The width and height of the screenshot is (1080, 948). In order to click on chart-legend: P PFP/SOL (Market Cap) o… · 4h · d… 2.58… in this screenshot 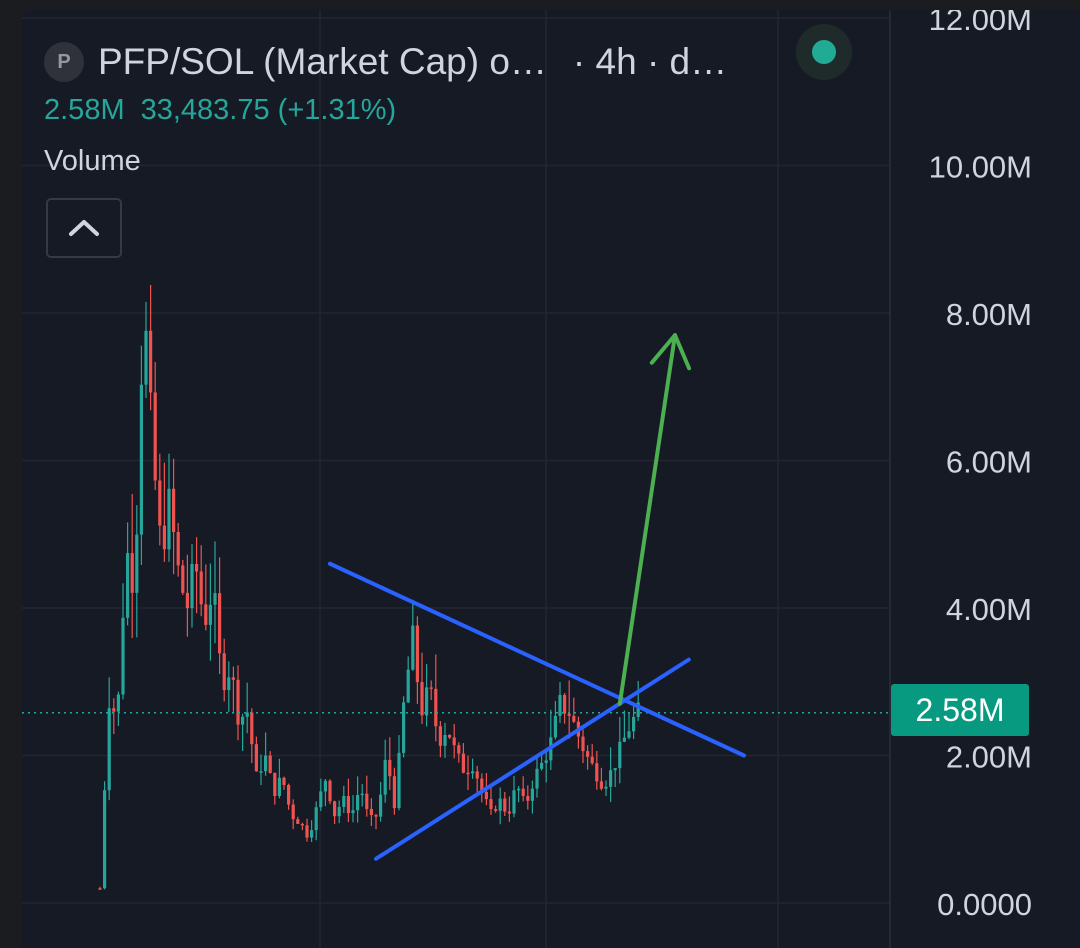, I will do `click(385, 107)`.